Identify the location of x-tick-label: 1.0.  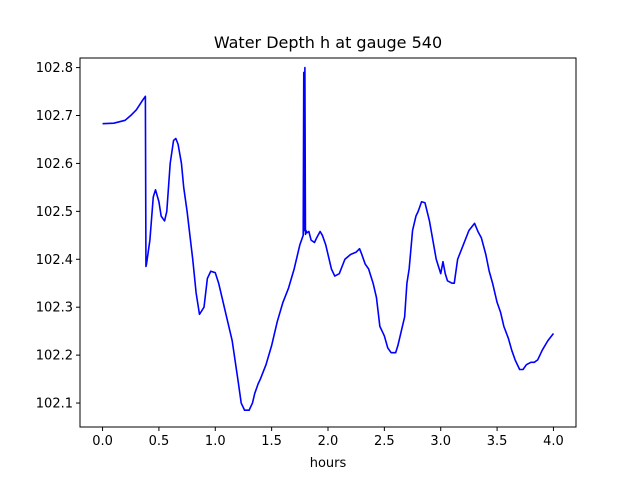
(215, 441).